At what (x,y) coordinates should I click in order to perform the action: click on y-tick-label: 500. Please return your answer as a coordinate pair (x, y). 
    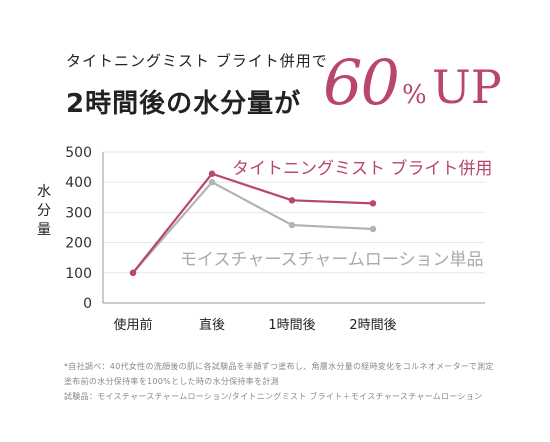
    Looking at the image, I should click on (78, 153).